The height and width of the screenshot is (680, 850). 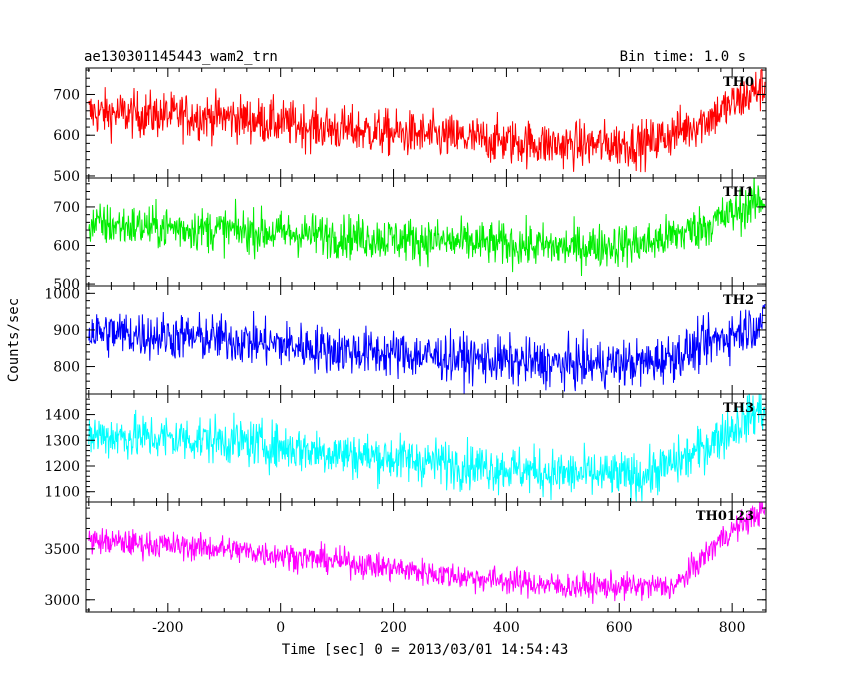 What do you see at coordinates (393, 628) in the screenshot?
I see `x-tick-label: 200` at bounding box center [393, 628].